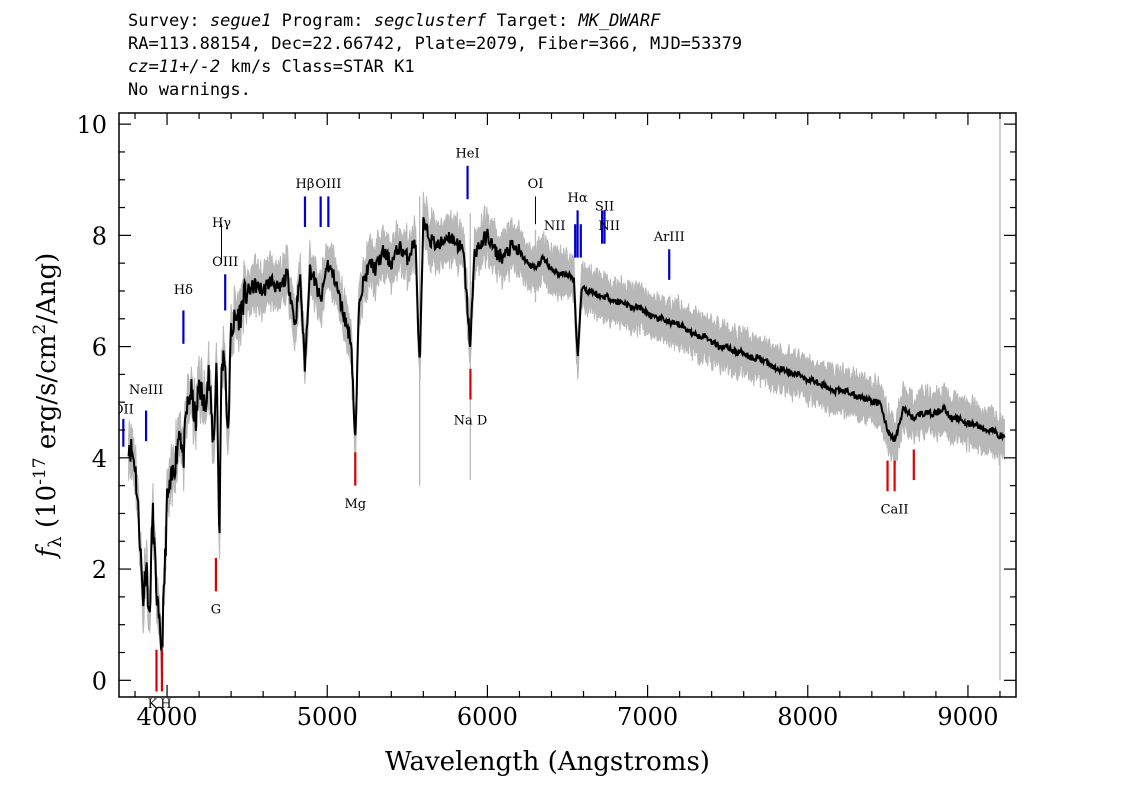 This screenshot has width=1134, height=810. I want to click on line-label-4: OIII, so click(225, 262).